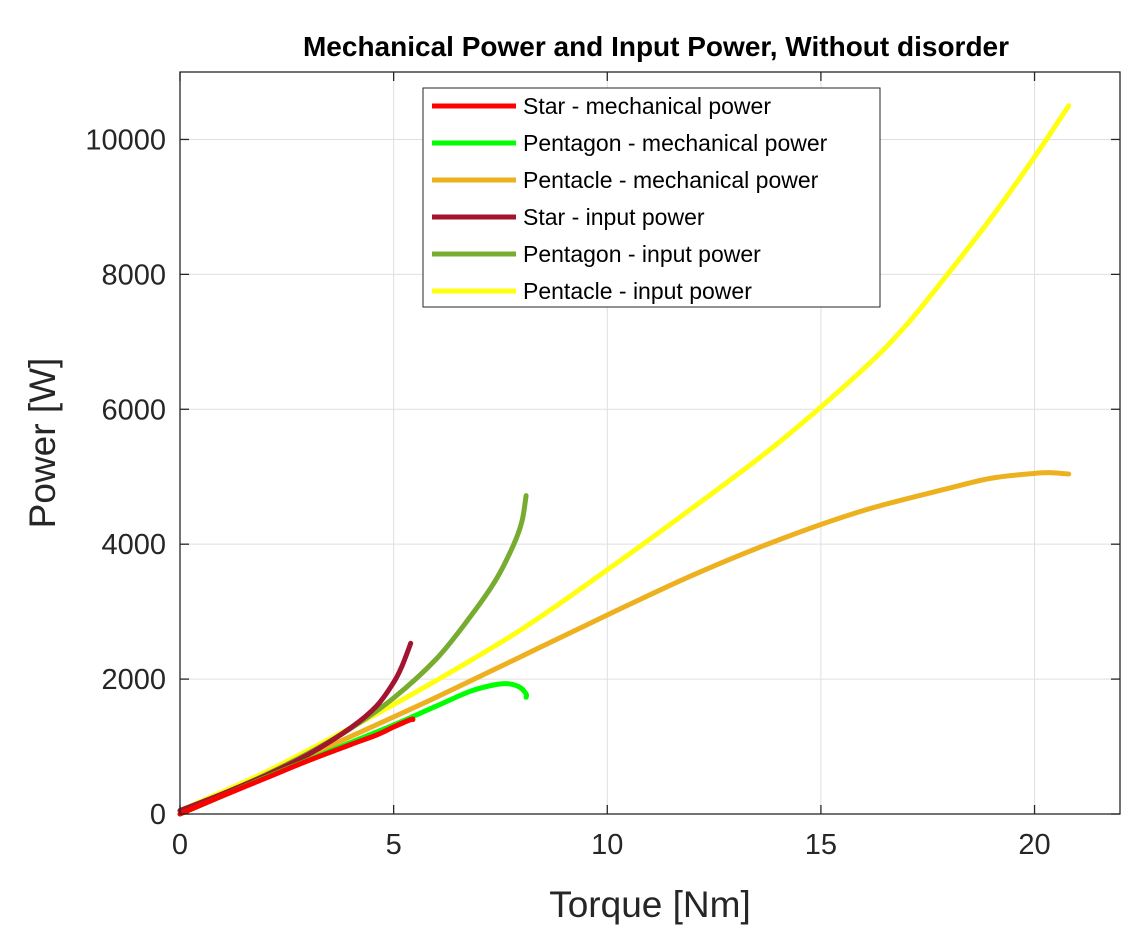  What do you see at coordinates (650, 904) in the screenshot?
I see `x-axis-label: Torque [Nm]` at bounding box center [650, 904].